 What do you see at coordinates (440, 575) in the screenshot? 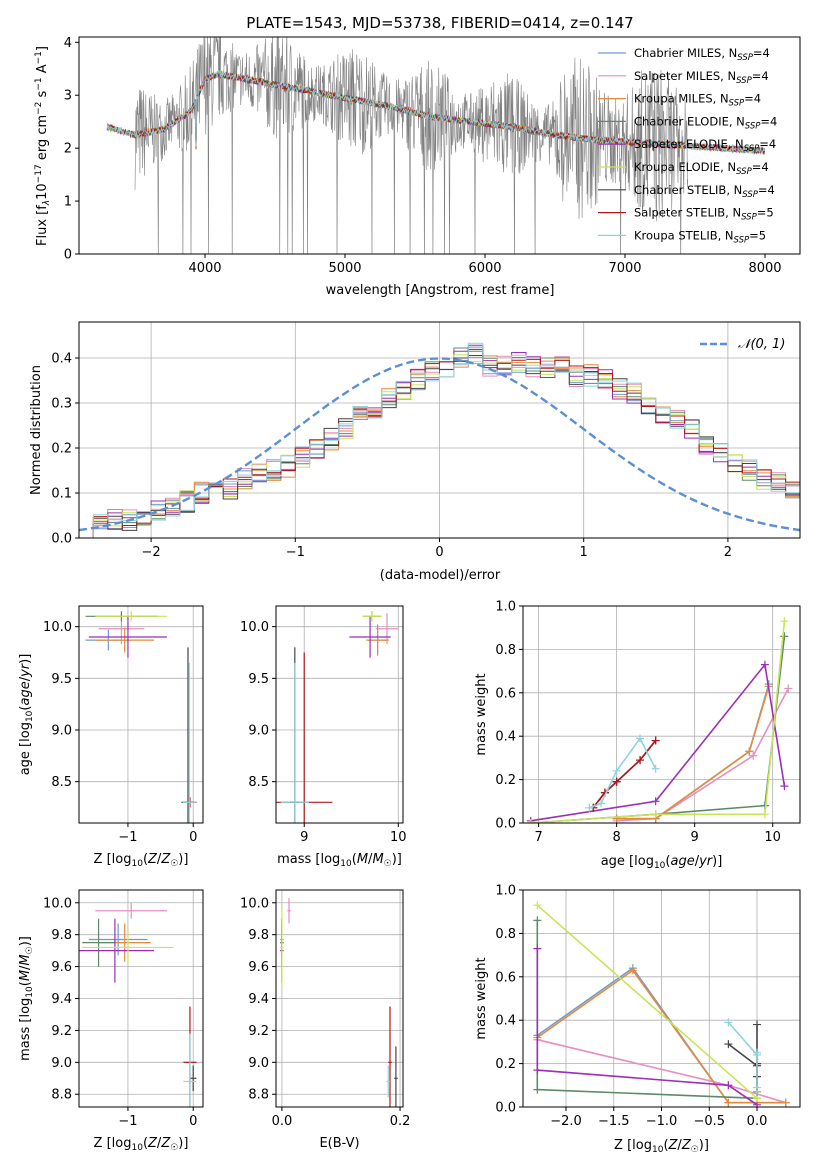
I see `x-axis-label: (data-model)/error` at bounding box center [440, 575].